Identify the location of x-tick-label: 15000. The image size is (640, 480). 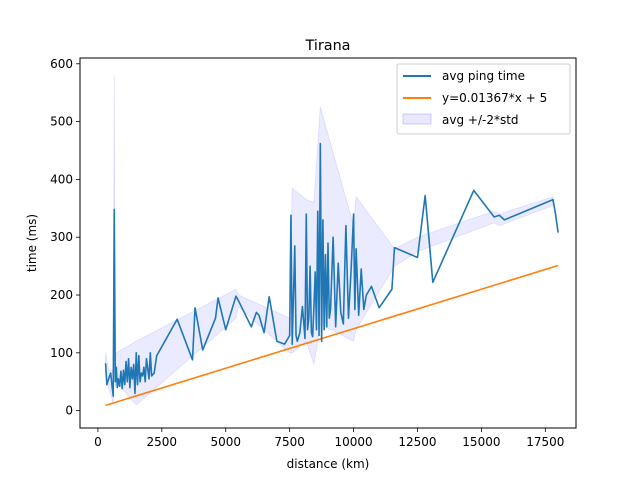
(481, 442).